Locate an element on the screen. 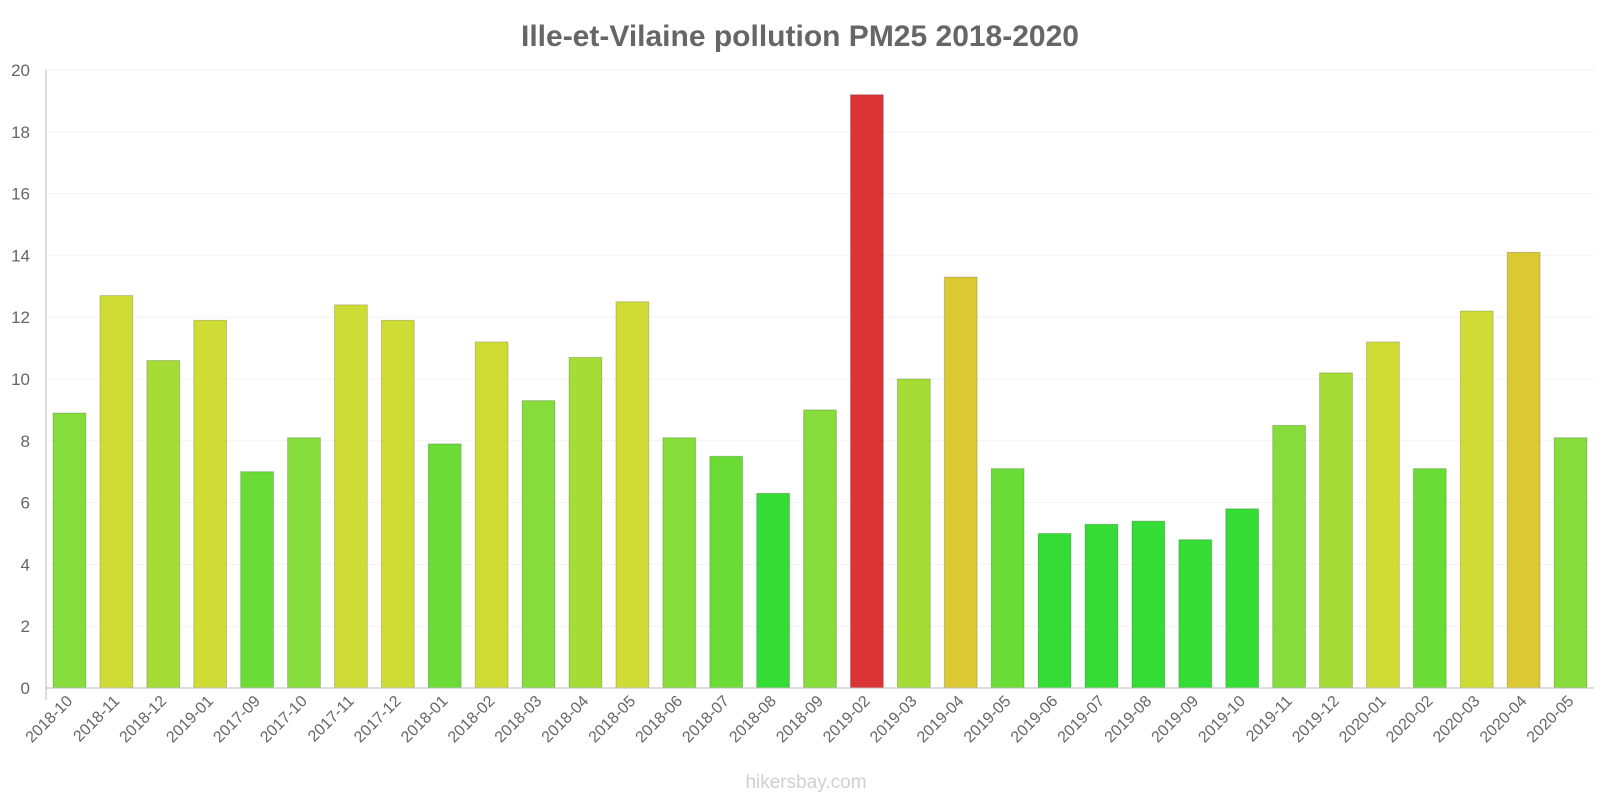  x-tick-label: 2018-09 is located at coordinates (800, 720).